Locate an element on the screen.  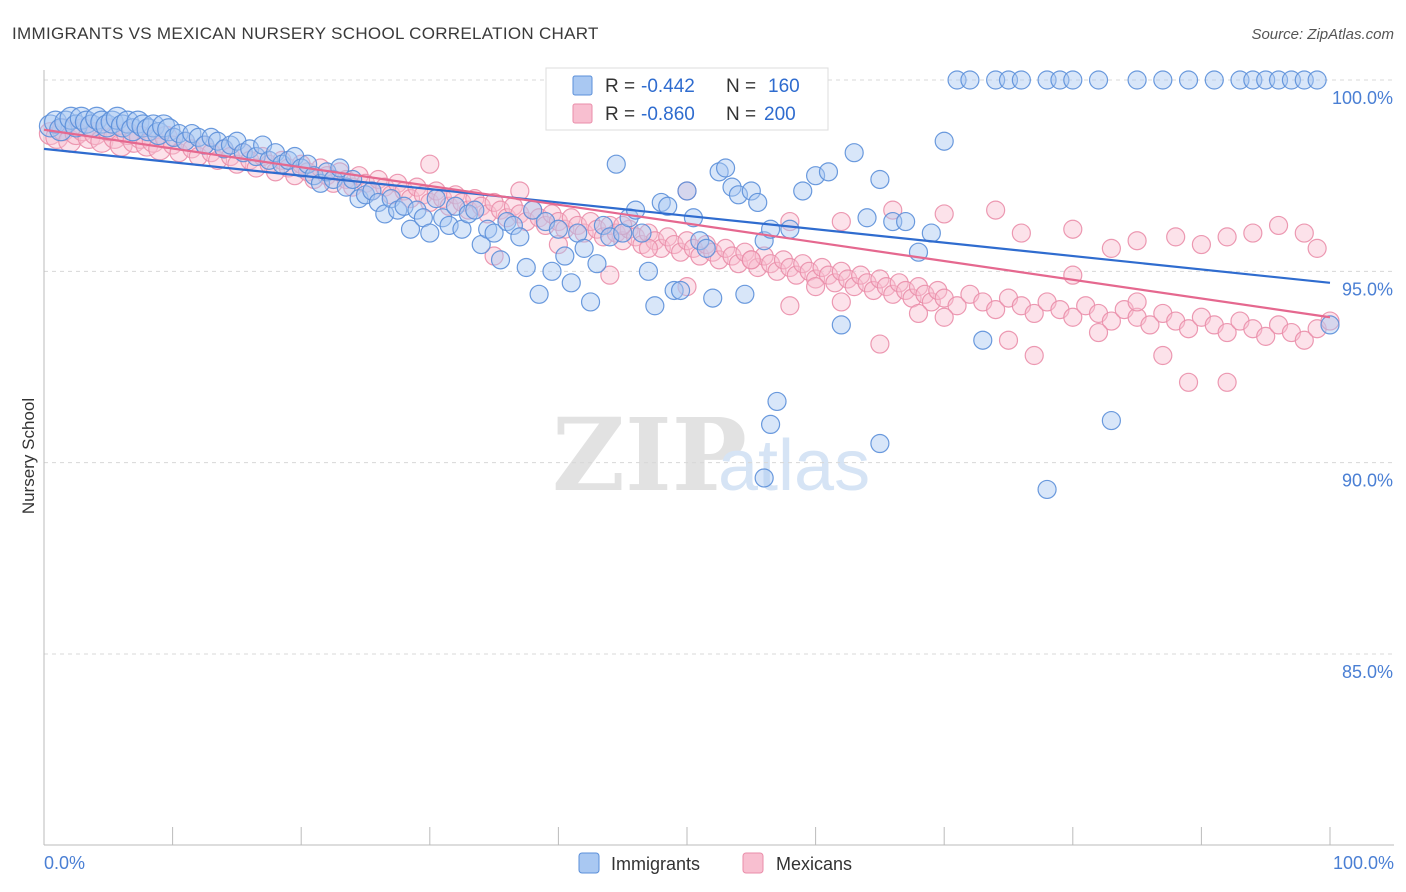
y-tick-label: 100.0% is located at coordinates (1362, 98).